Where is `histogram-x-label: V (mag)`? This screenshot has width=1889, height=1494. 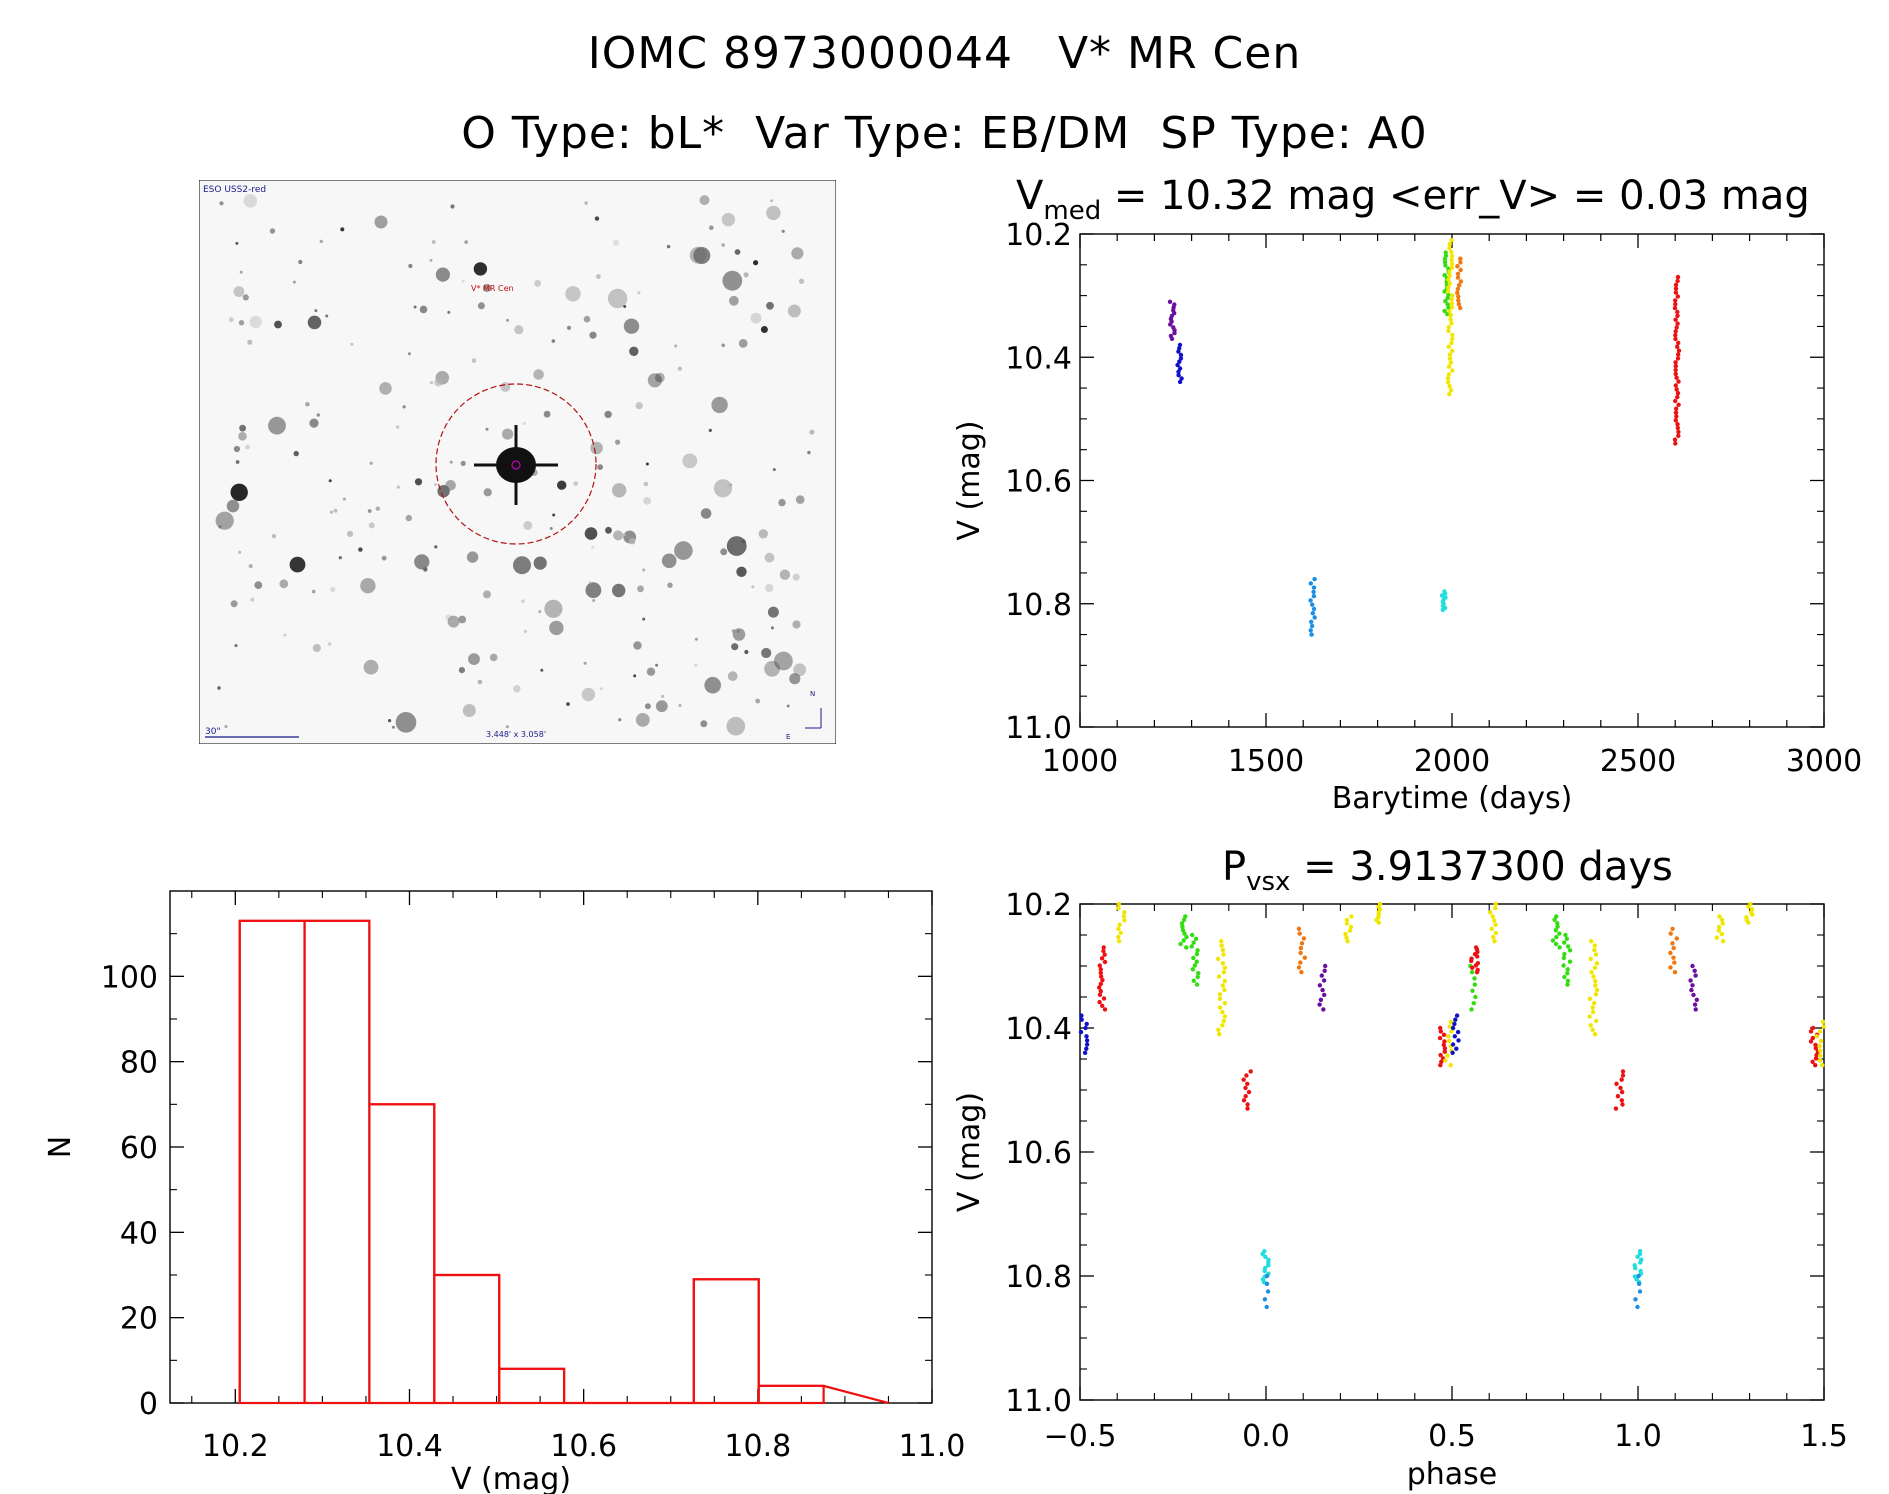 histogram-x-label: V (mag) is located at coordinates (511, 1478).